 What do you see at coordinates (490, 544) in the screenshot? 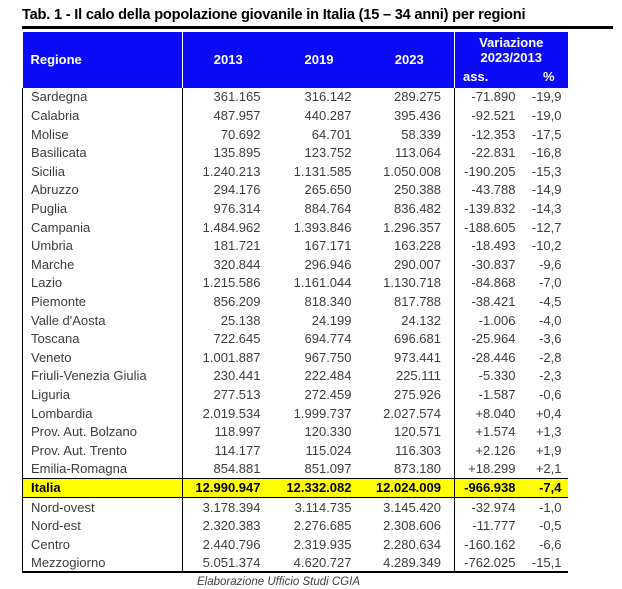
I see `variation-abs-cell: -160.162` at bounding box center [490, 544].